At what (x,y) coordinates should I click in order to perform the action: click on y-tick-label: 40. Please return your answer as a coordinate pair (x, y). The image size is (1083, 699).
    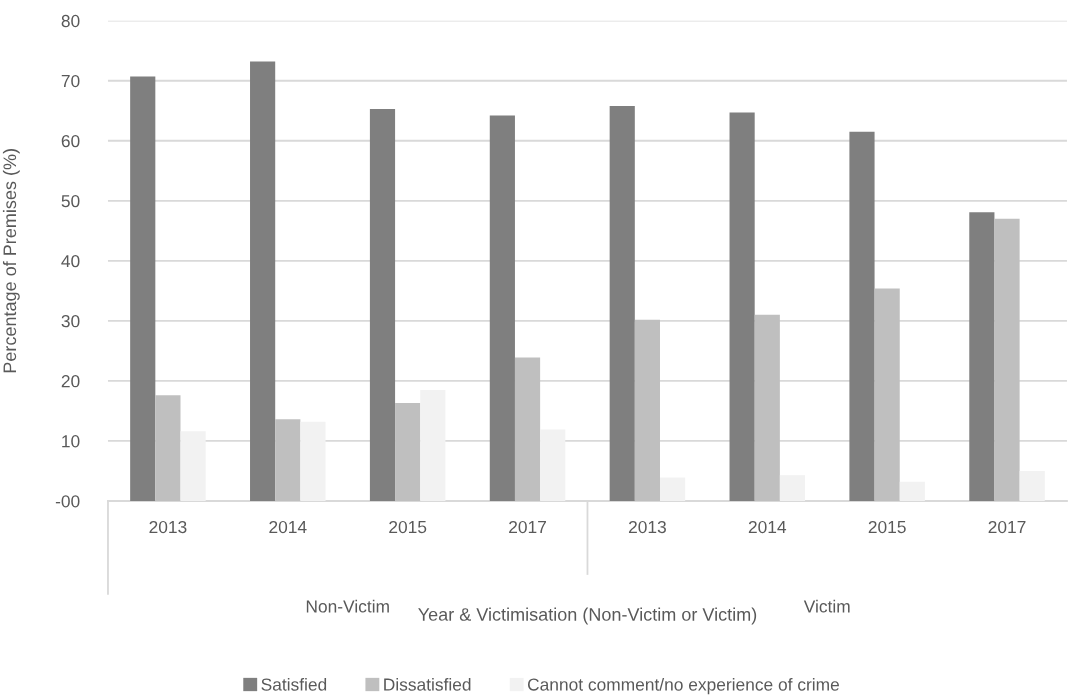
    Looking at the image, I should click on (70, 261).